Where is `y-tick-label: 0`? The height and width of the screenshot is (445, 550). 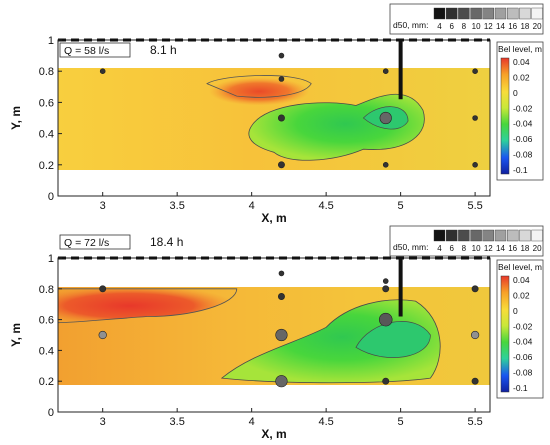 y-tick-label: 0 is located at coordinates (51, 413).